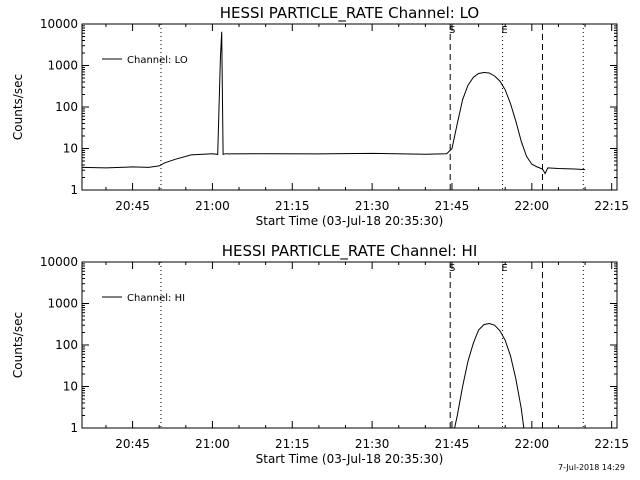  What do you see at coordinates (156, 298) in the screenshot?
I see `legend-label: Channel: HI` at bounding box center [156, 298].